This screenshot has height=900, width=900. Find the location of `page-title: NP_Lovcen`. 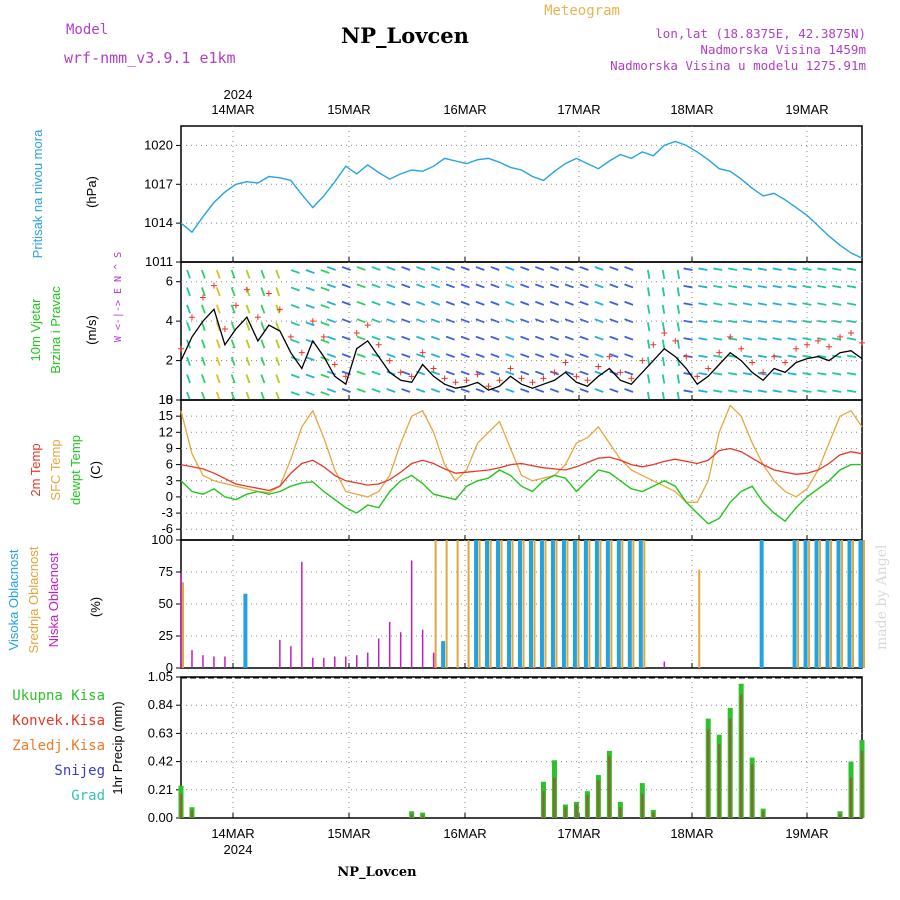

page-title: NP_Lovcen is located at coordinates (405, 35).